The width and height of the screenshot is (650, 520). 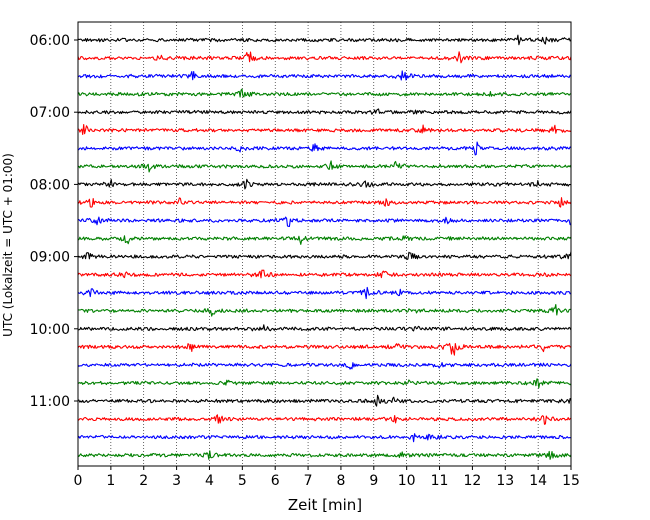 What do you see at coordinates (50, 185) in the screenshot?
I see `y-tick-label: 08:00` at bounding box center [50, 185].